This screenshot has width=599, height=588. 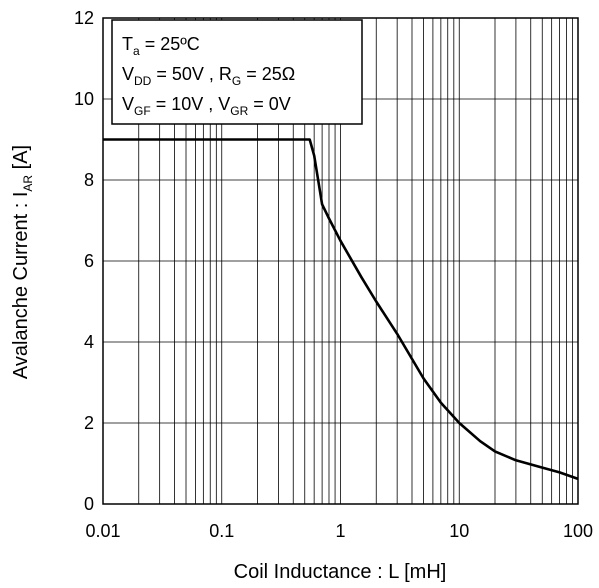 I want to click on x-tick-label: 1, so click(x=340, y=531).